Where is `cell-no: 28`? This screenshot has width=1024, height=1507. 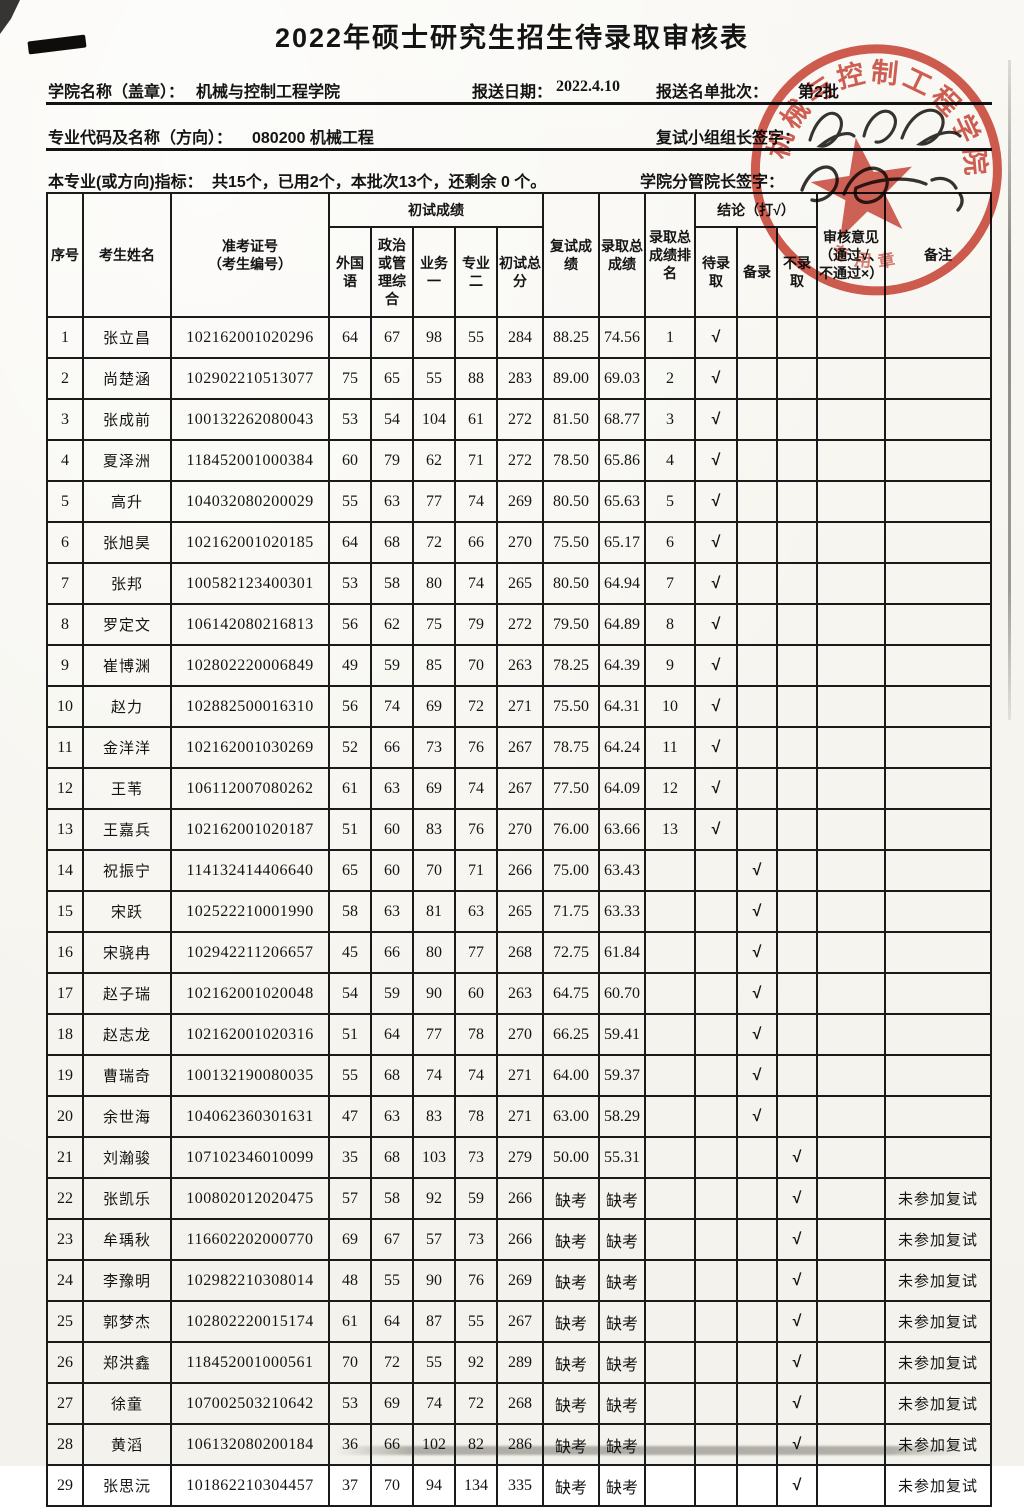
cell-no: 28 is located at coordinates (65, 1444).